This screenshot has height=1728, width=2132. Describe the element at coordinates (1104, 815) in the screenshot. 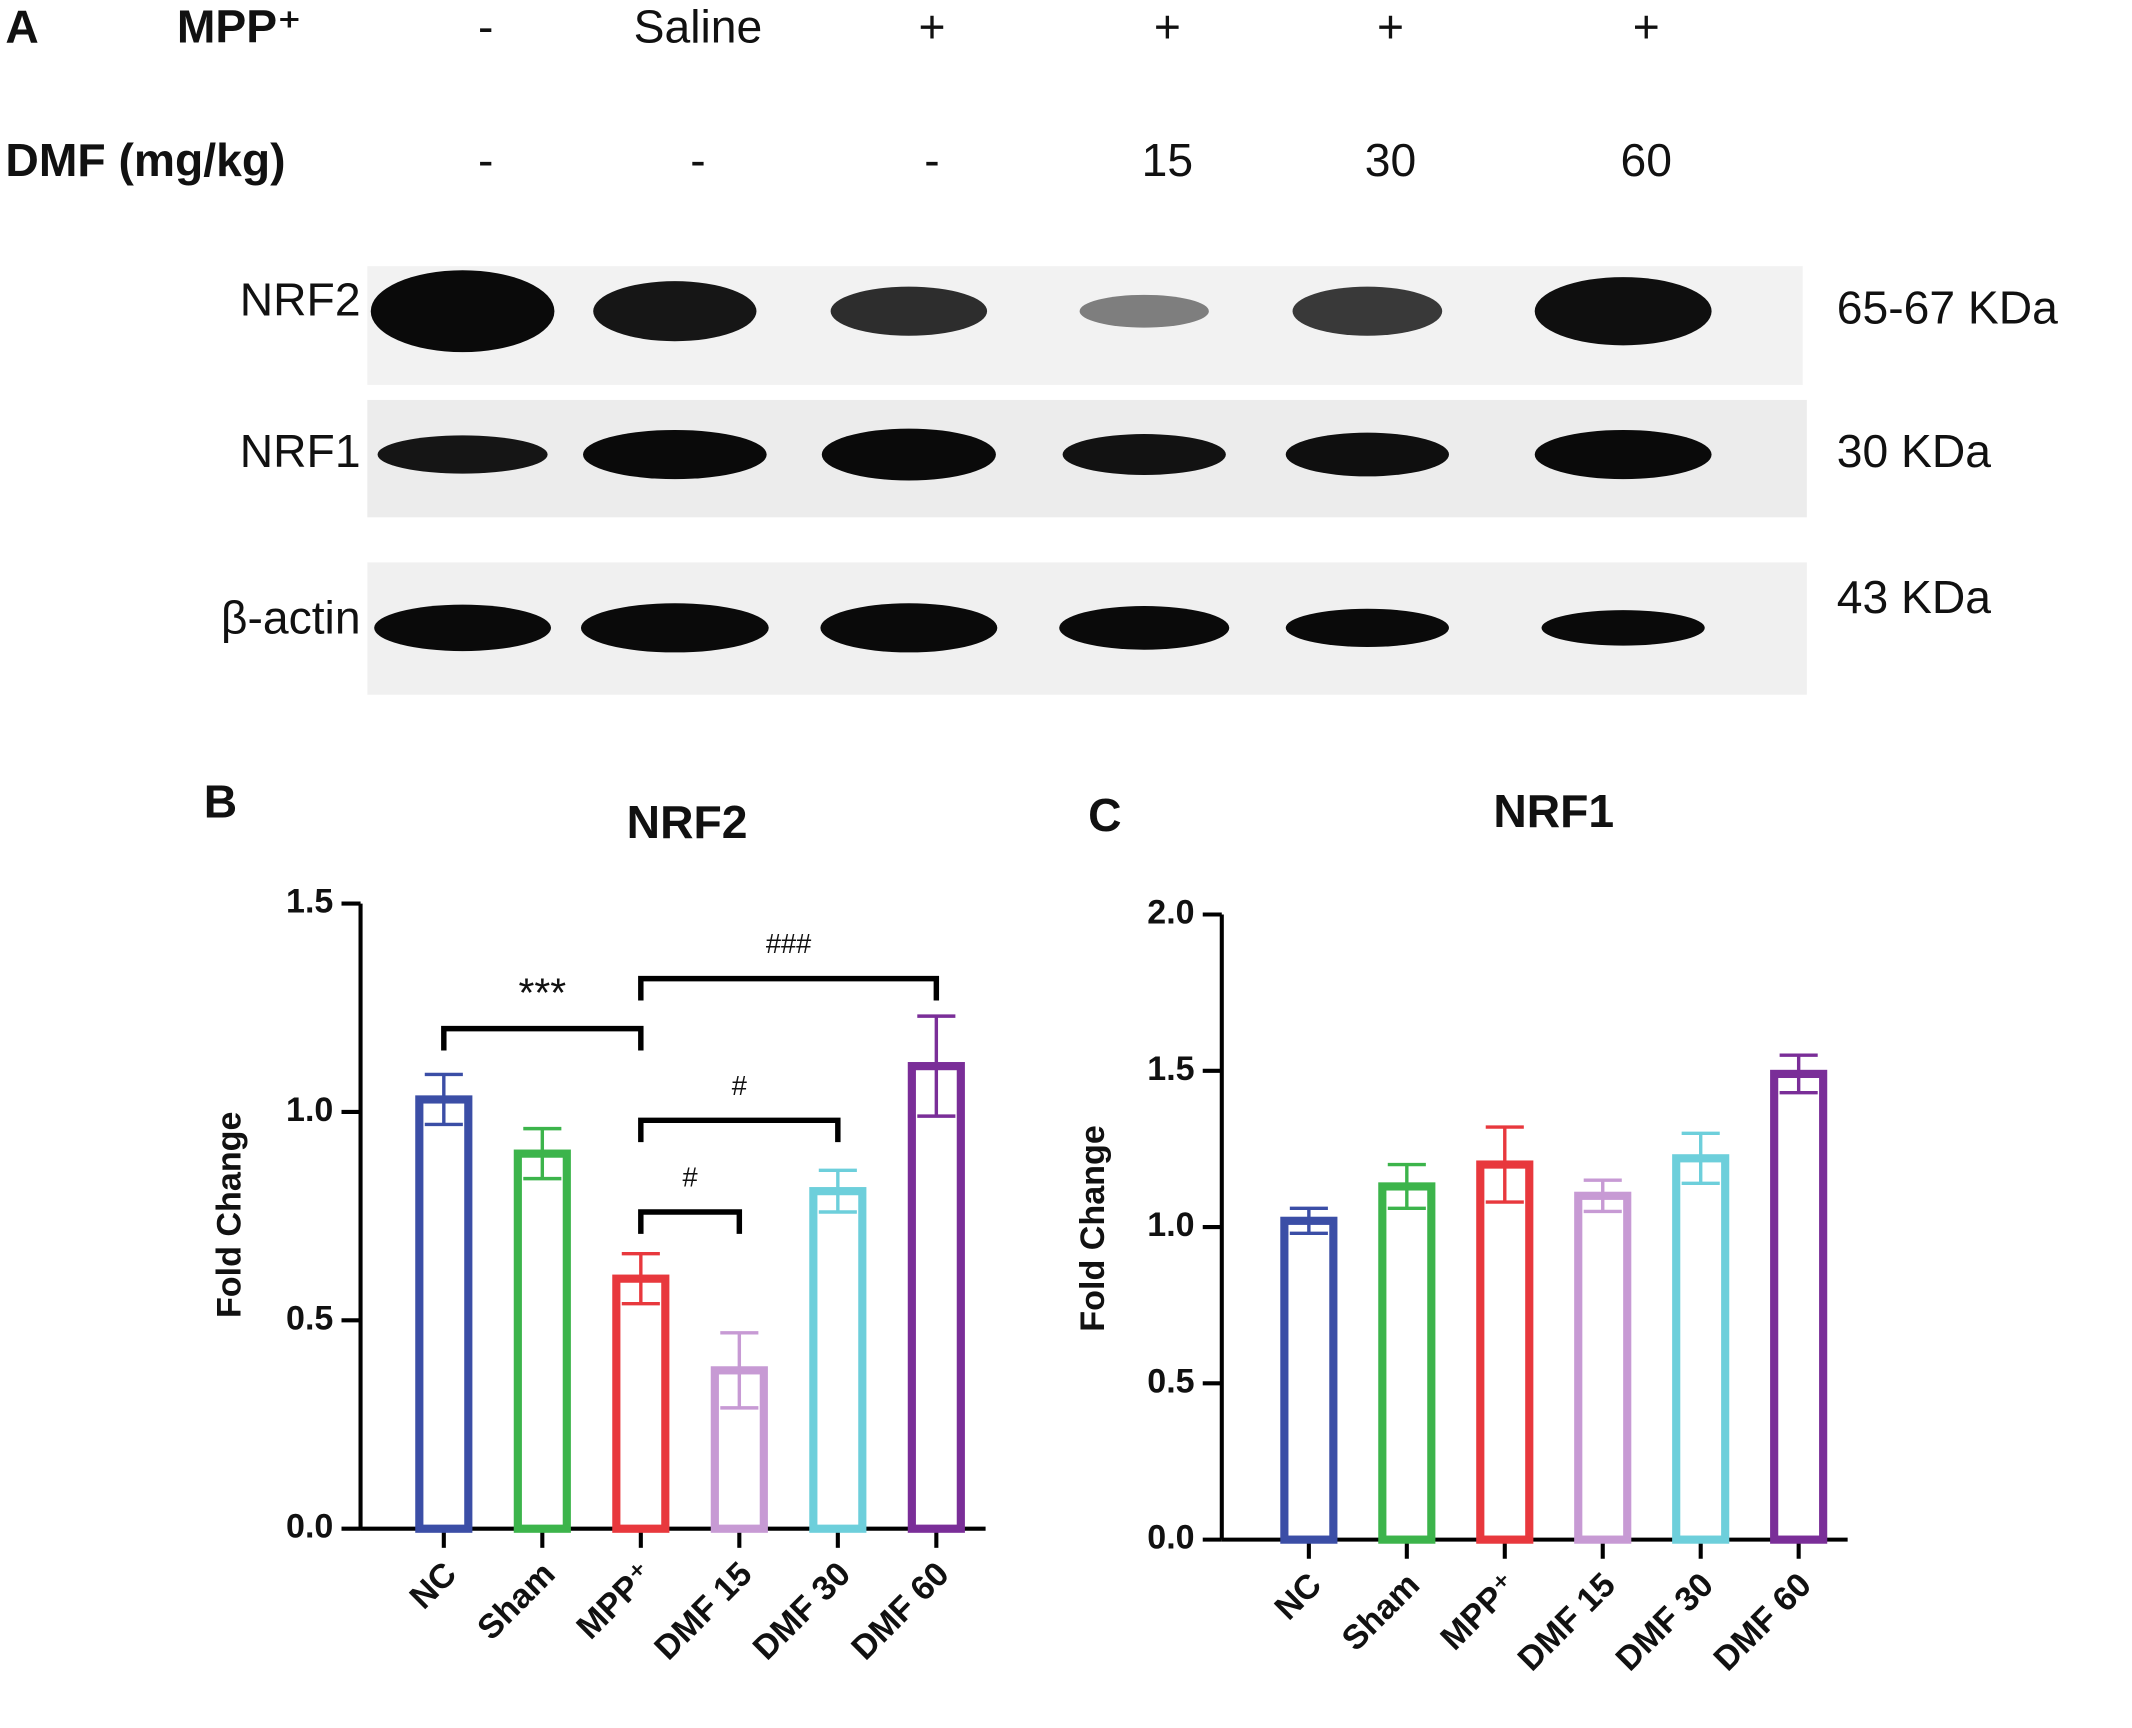

I see `panel-label: C` at that location.